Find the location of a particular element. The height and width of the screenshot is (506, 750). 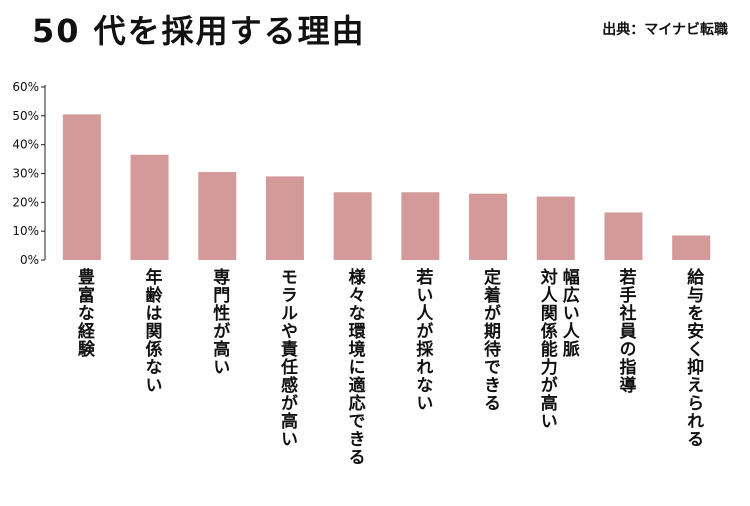

y-tick-label: 40% is located at coordinates (25, 145).